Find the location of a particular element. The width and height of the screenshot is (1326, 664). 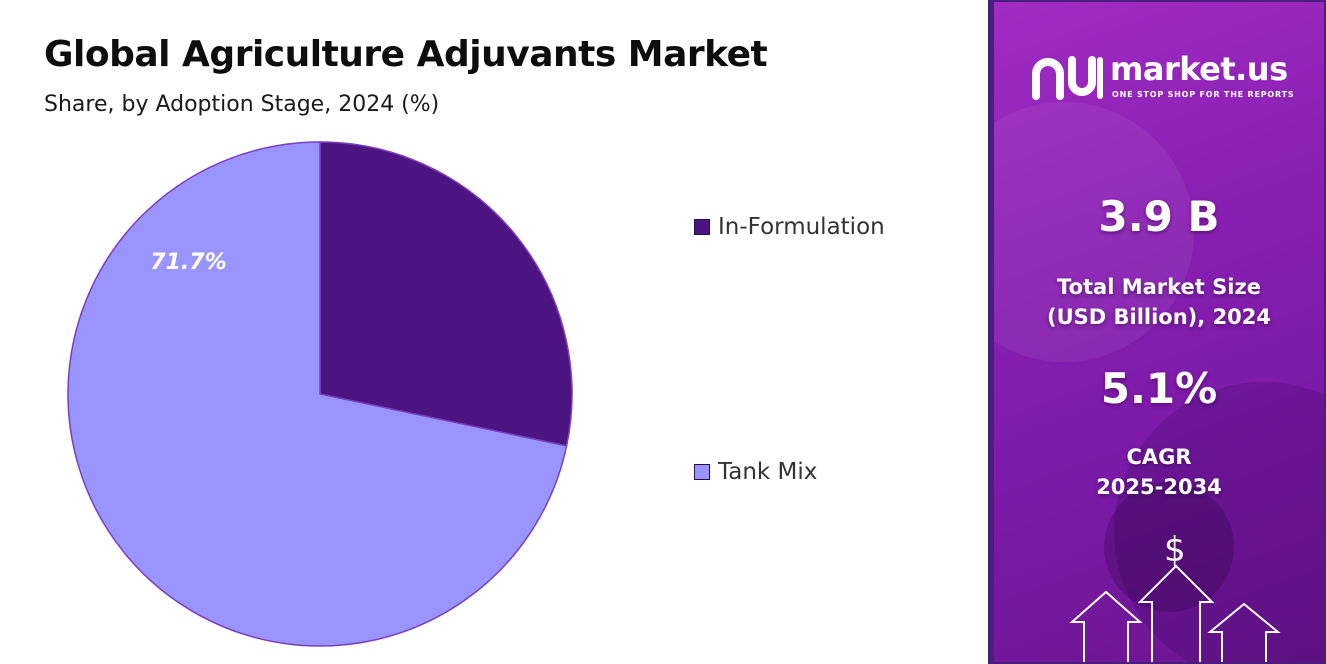

legend-item: In-Formulation is located at coordinates (789, 227).